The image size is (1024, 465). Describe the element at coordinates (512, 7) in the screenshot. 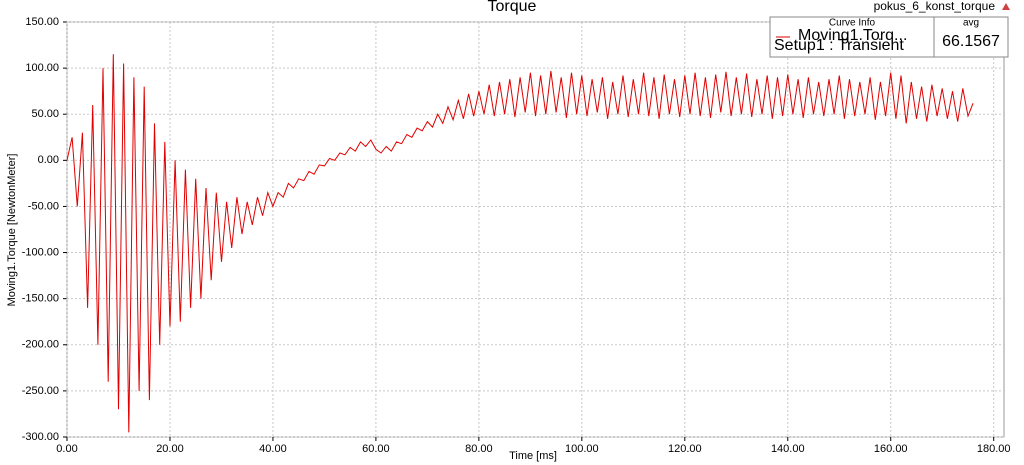

I see `chart-title: Torque` at that location.